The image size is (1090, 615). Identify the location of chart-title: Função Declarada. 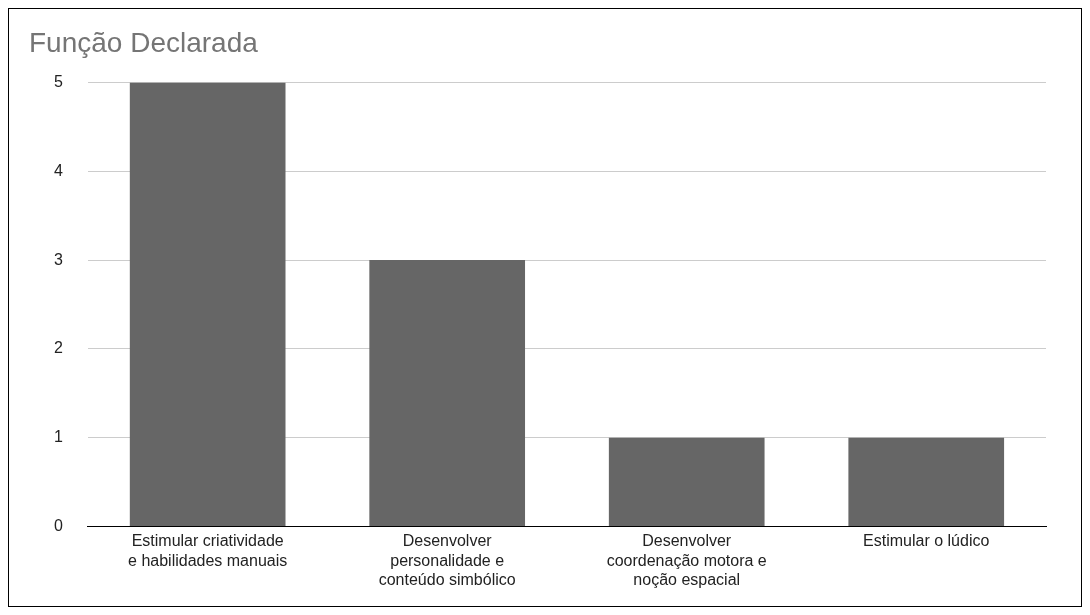
(144, 42).